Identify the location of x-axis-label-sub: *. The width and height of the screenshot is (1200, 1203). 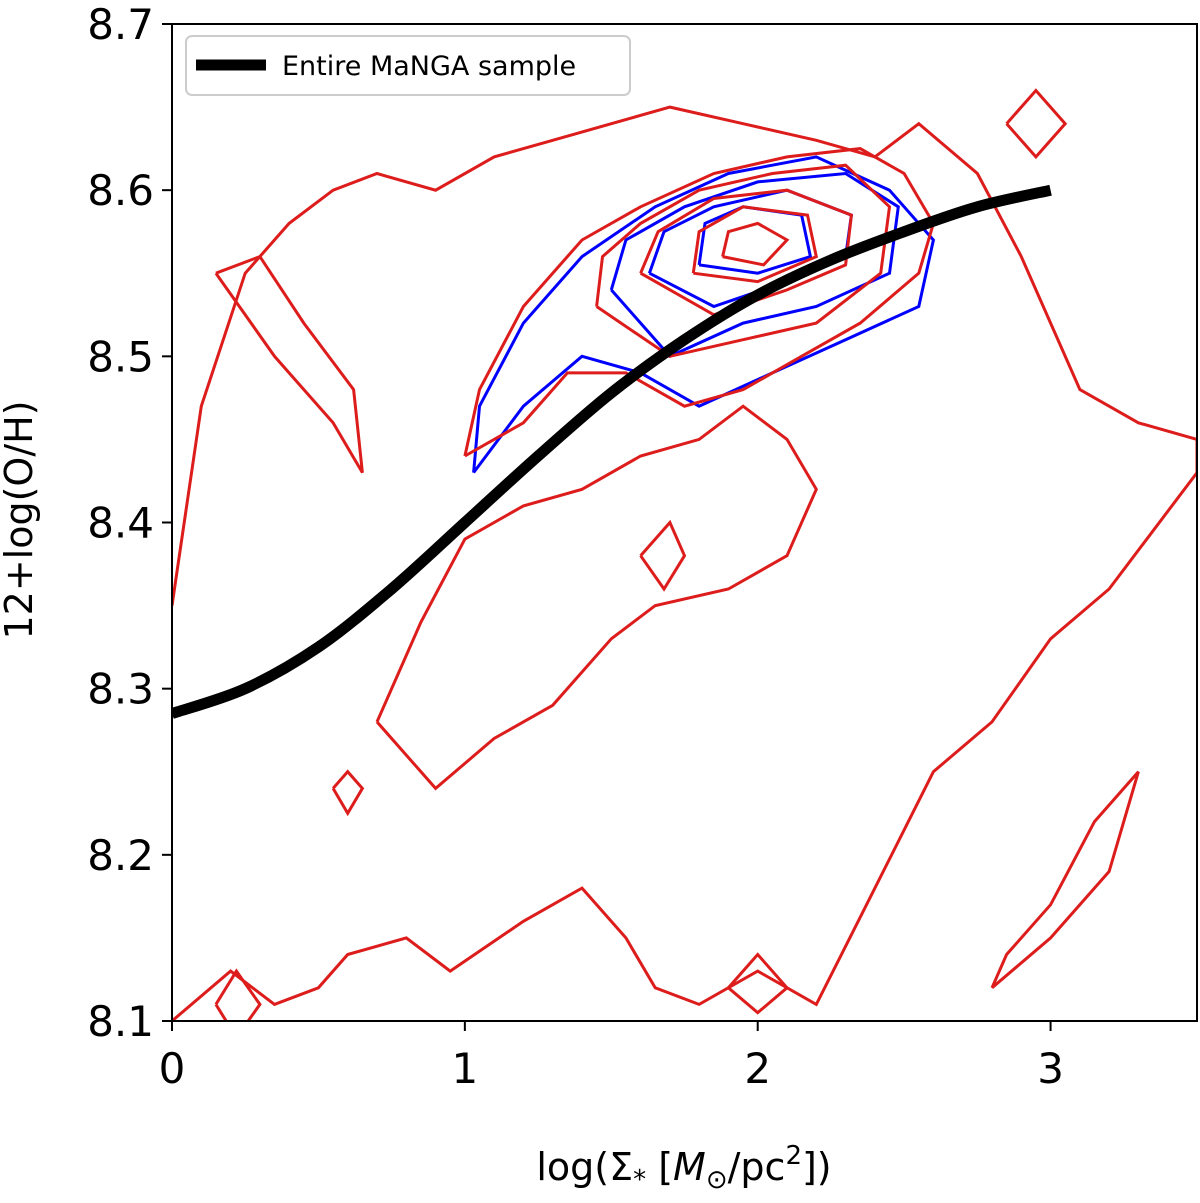
(639, 1180).